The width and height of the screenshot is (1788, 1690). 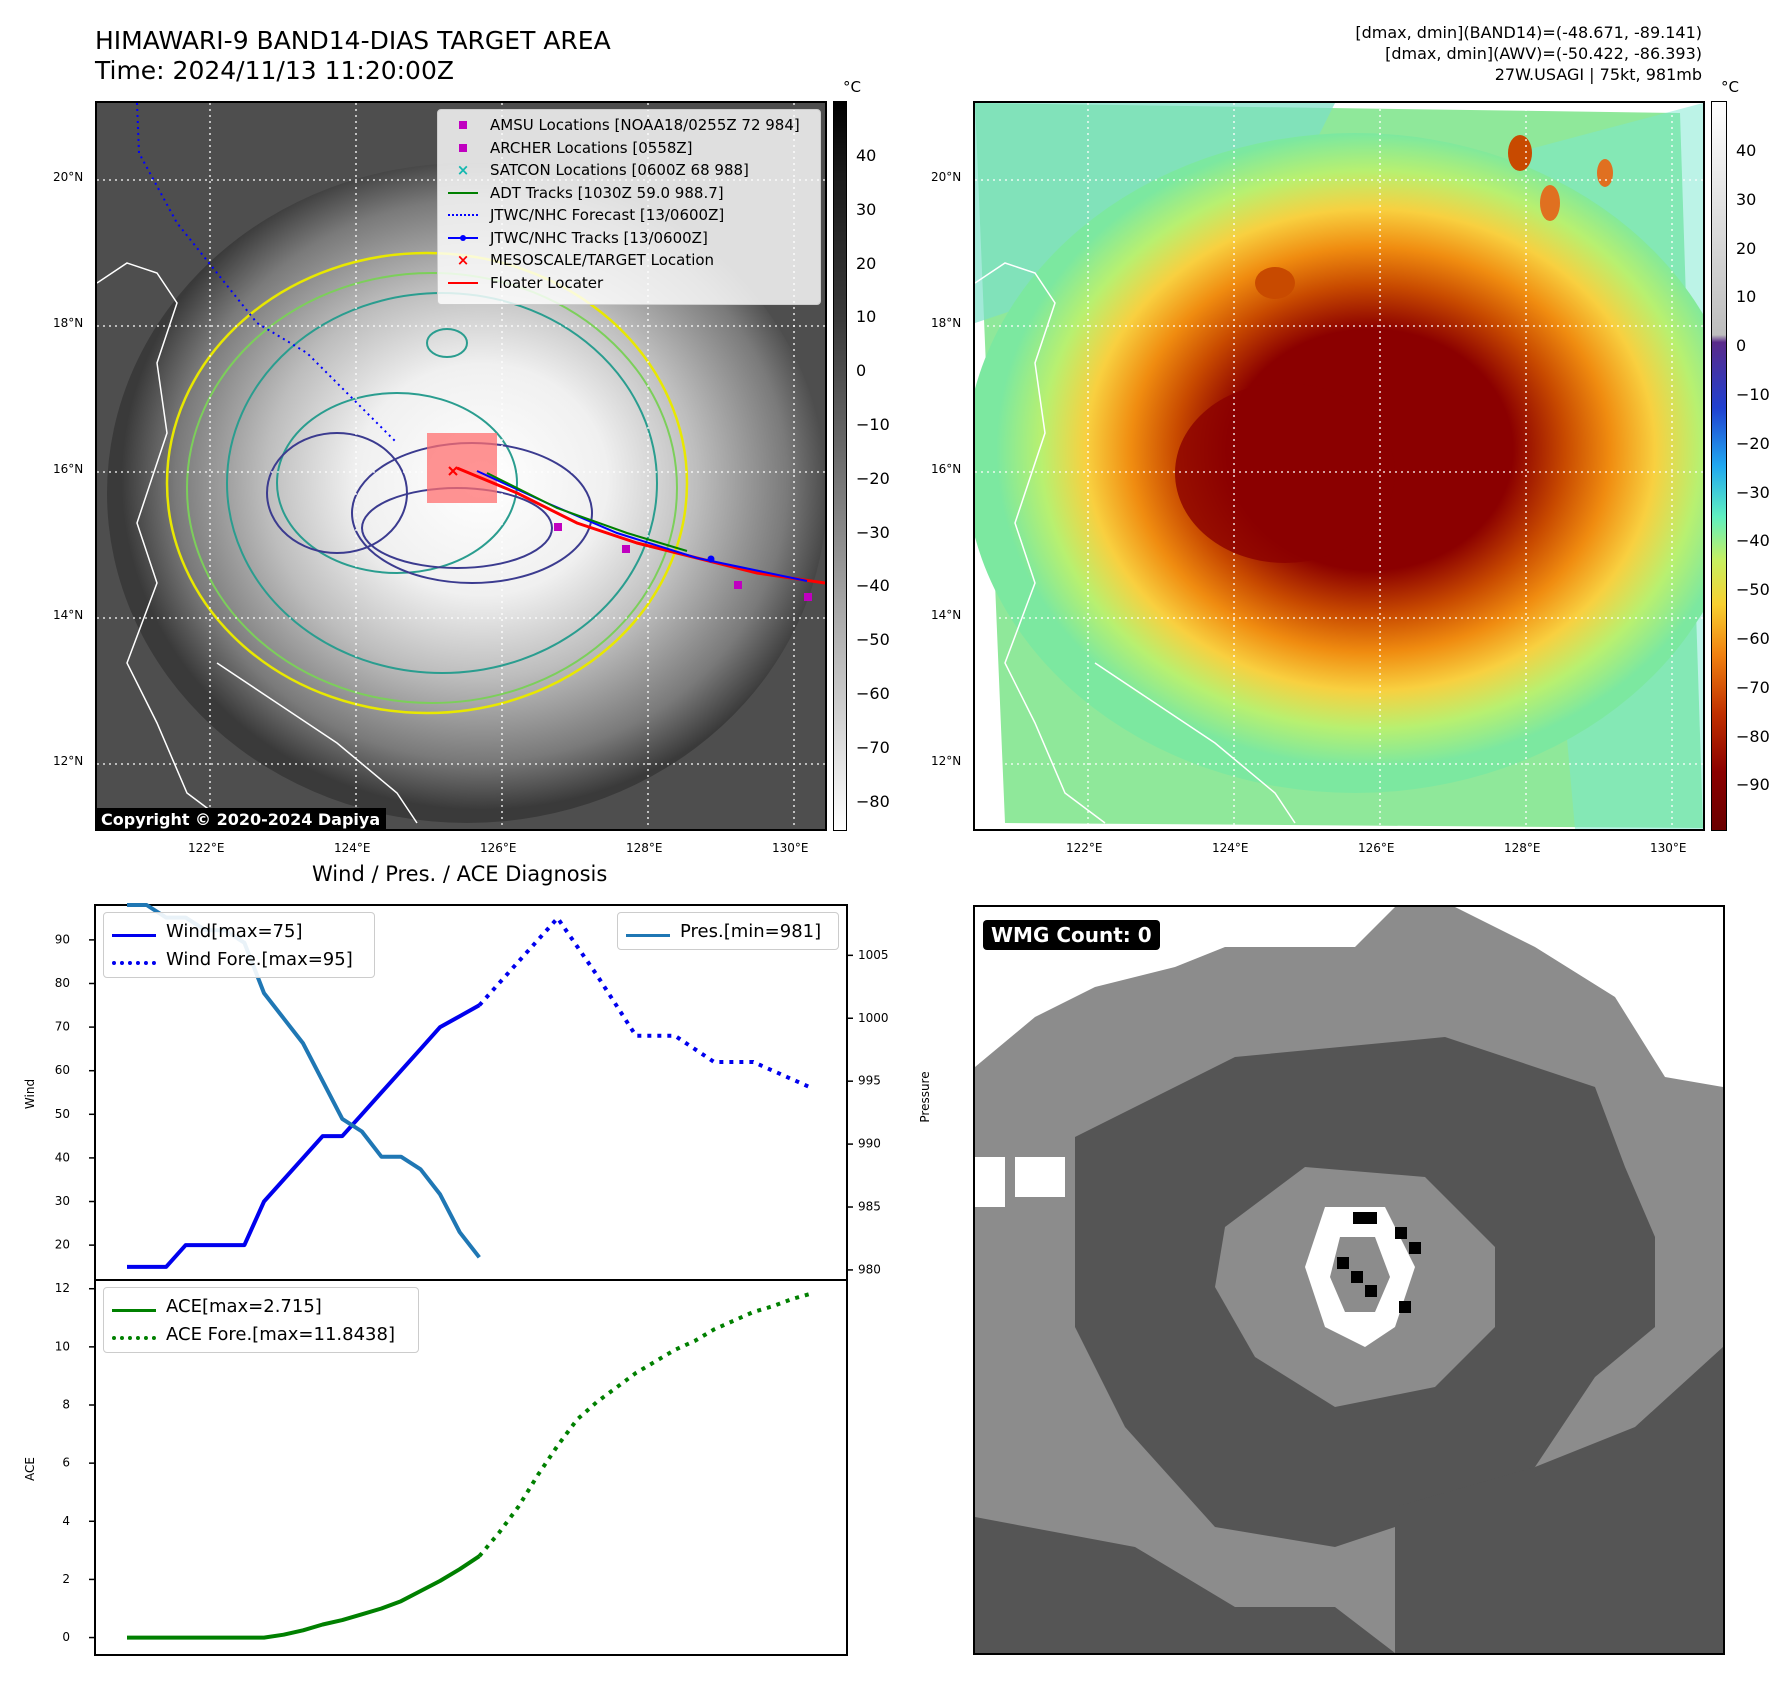 I want to click on wind-legend: Wind[max=75] Wind Fore.[max=95], so click(x=239, y=945).